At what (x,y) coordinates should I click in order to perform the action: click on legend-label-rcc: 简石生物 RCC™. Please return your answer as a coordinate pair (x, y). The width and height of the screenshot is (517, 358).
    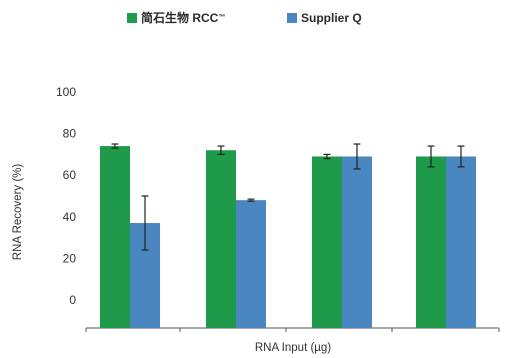
    Looking at the image, I should click on (183, 17).